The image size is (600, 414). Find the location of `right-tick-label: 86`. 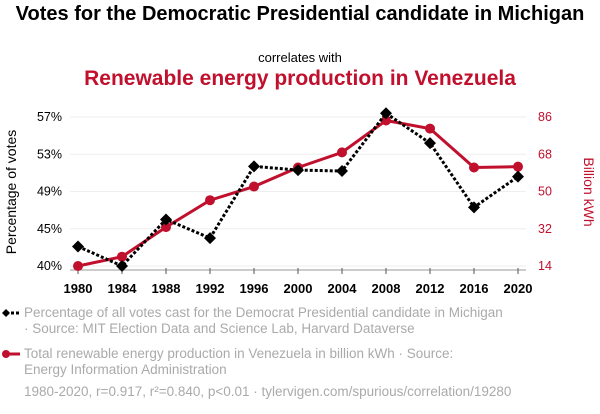

right-tick-label: 86 is located at coordinates (545, 117).